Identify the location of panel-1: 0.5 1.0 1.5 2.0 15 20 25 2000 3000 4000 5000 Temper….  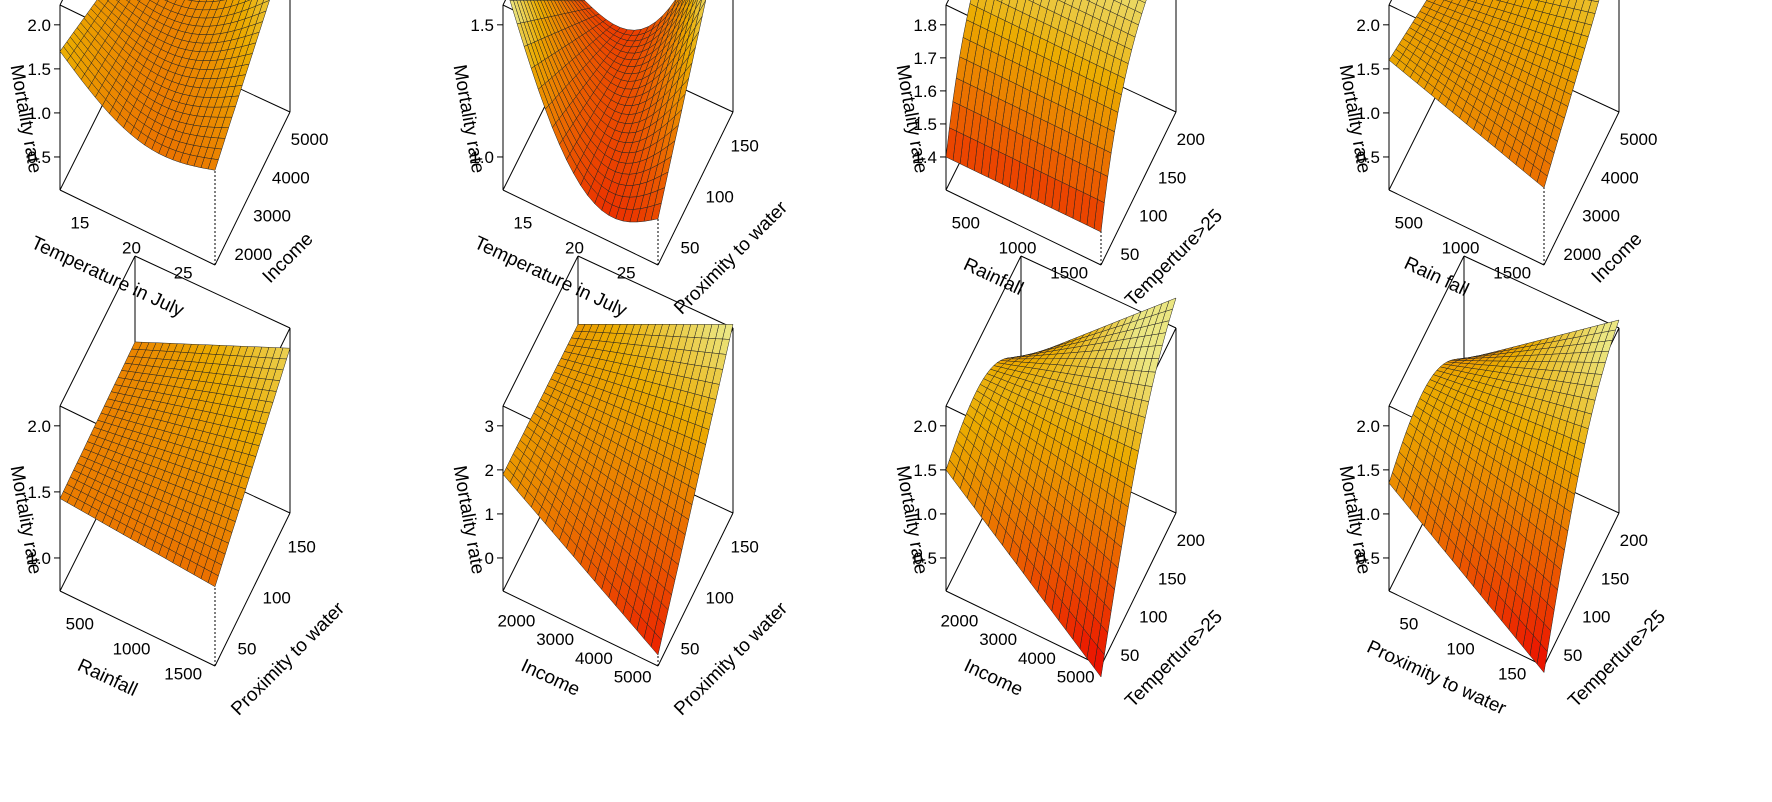
(167, 161).